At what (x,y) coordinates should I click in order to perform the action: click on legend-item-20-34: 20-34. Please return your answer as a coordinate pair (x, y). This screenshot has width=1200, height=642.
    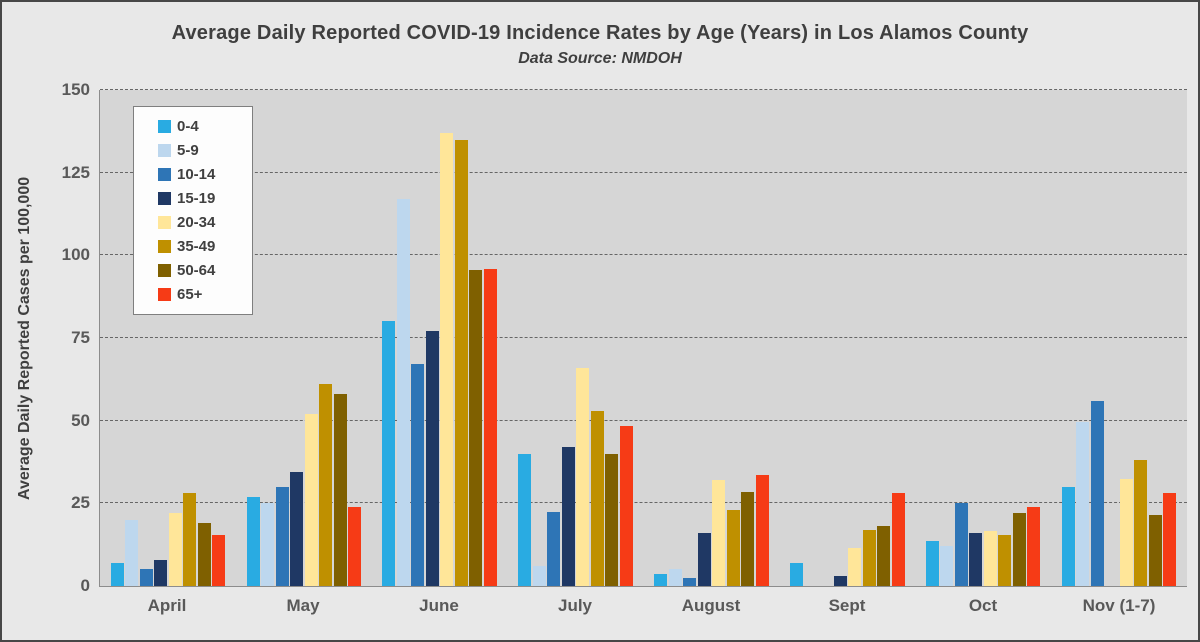
    Looking at the image, I should click on (201, 222).